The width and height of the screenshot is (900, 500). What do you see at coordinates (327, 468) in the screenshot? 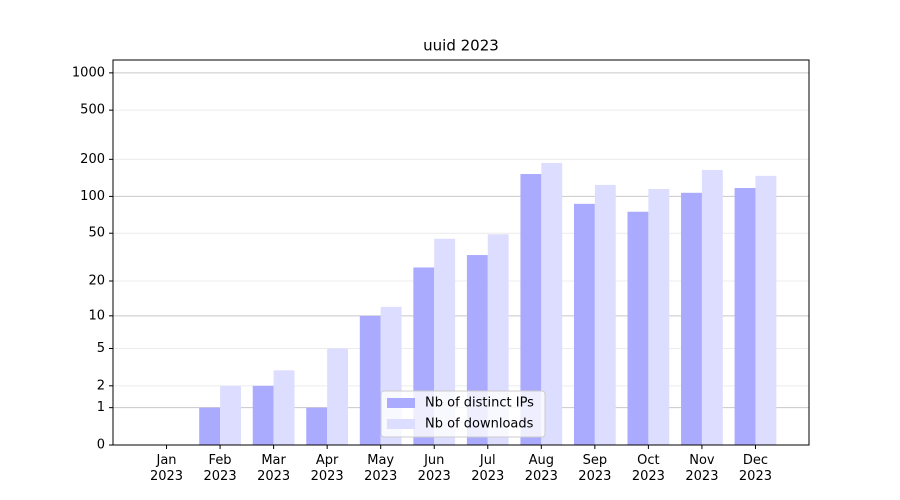
I see `x-tick-label: Apr 2023` at bounding box center [327, 468].